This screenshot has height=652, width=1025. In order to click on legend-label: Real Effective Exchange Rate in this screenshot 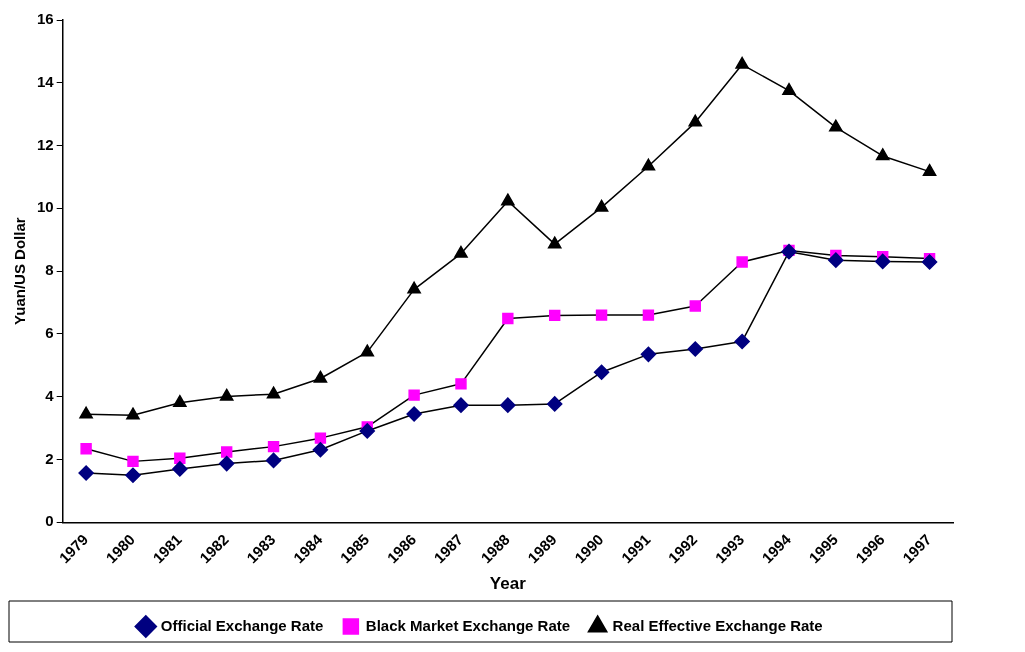, I will do `click(717, 625)`.